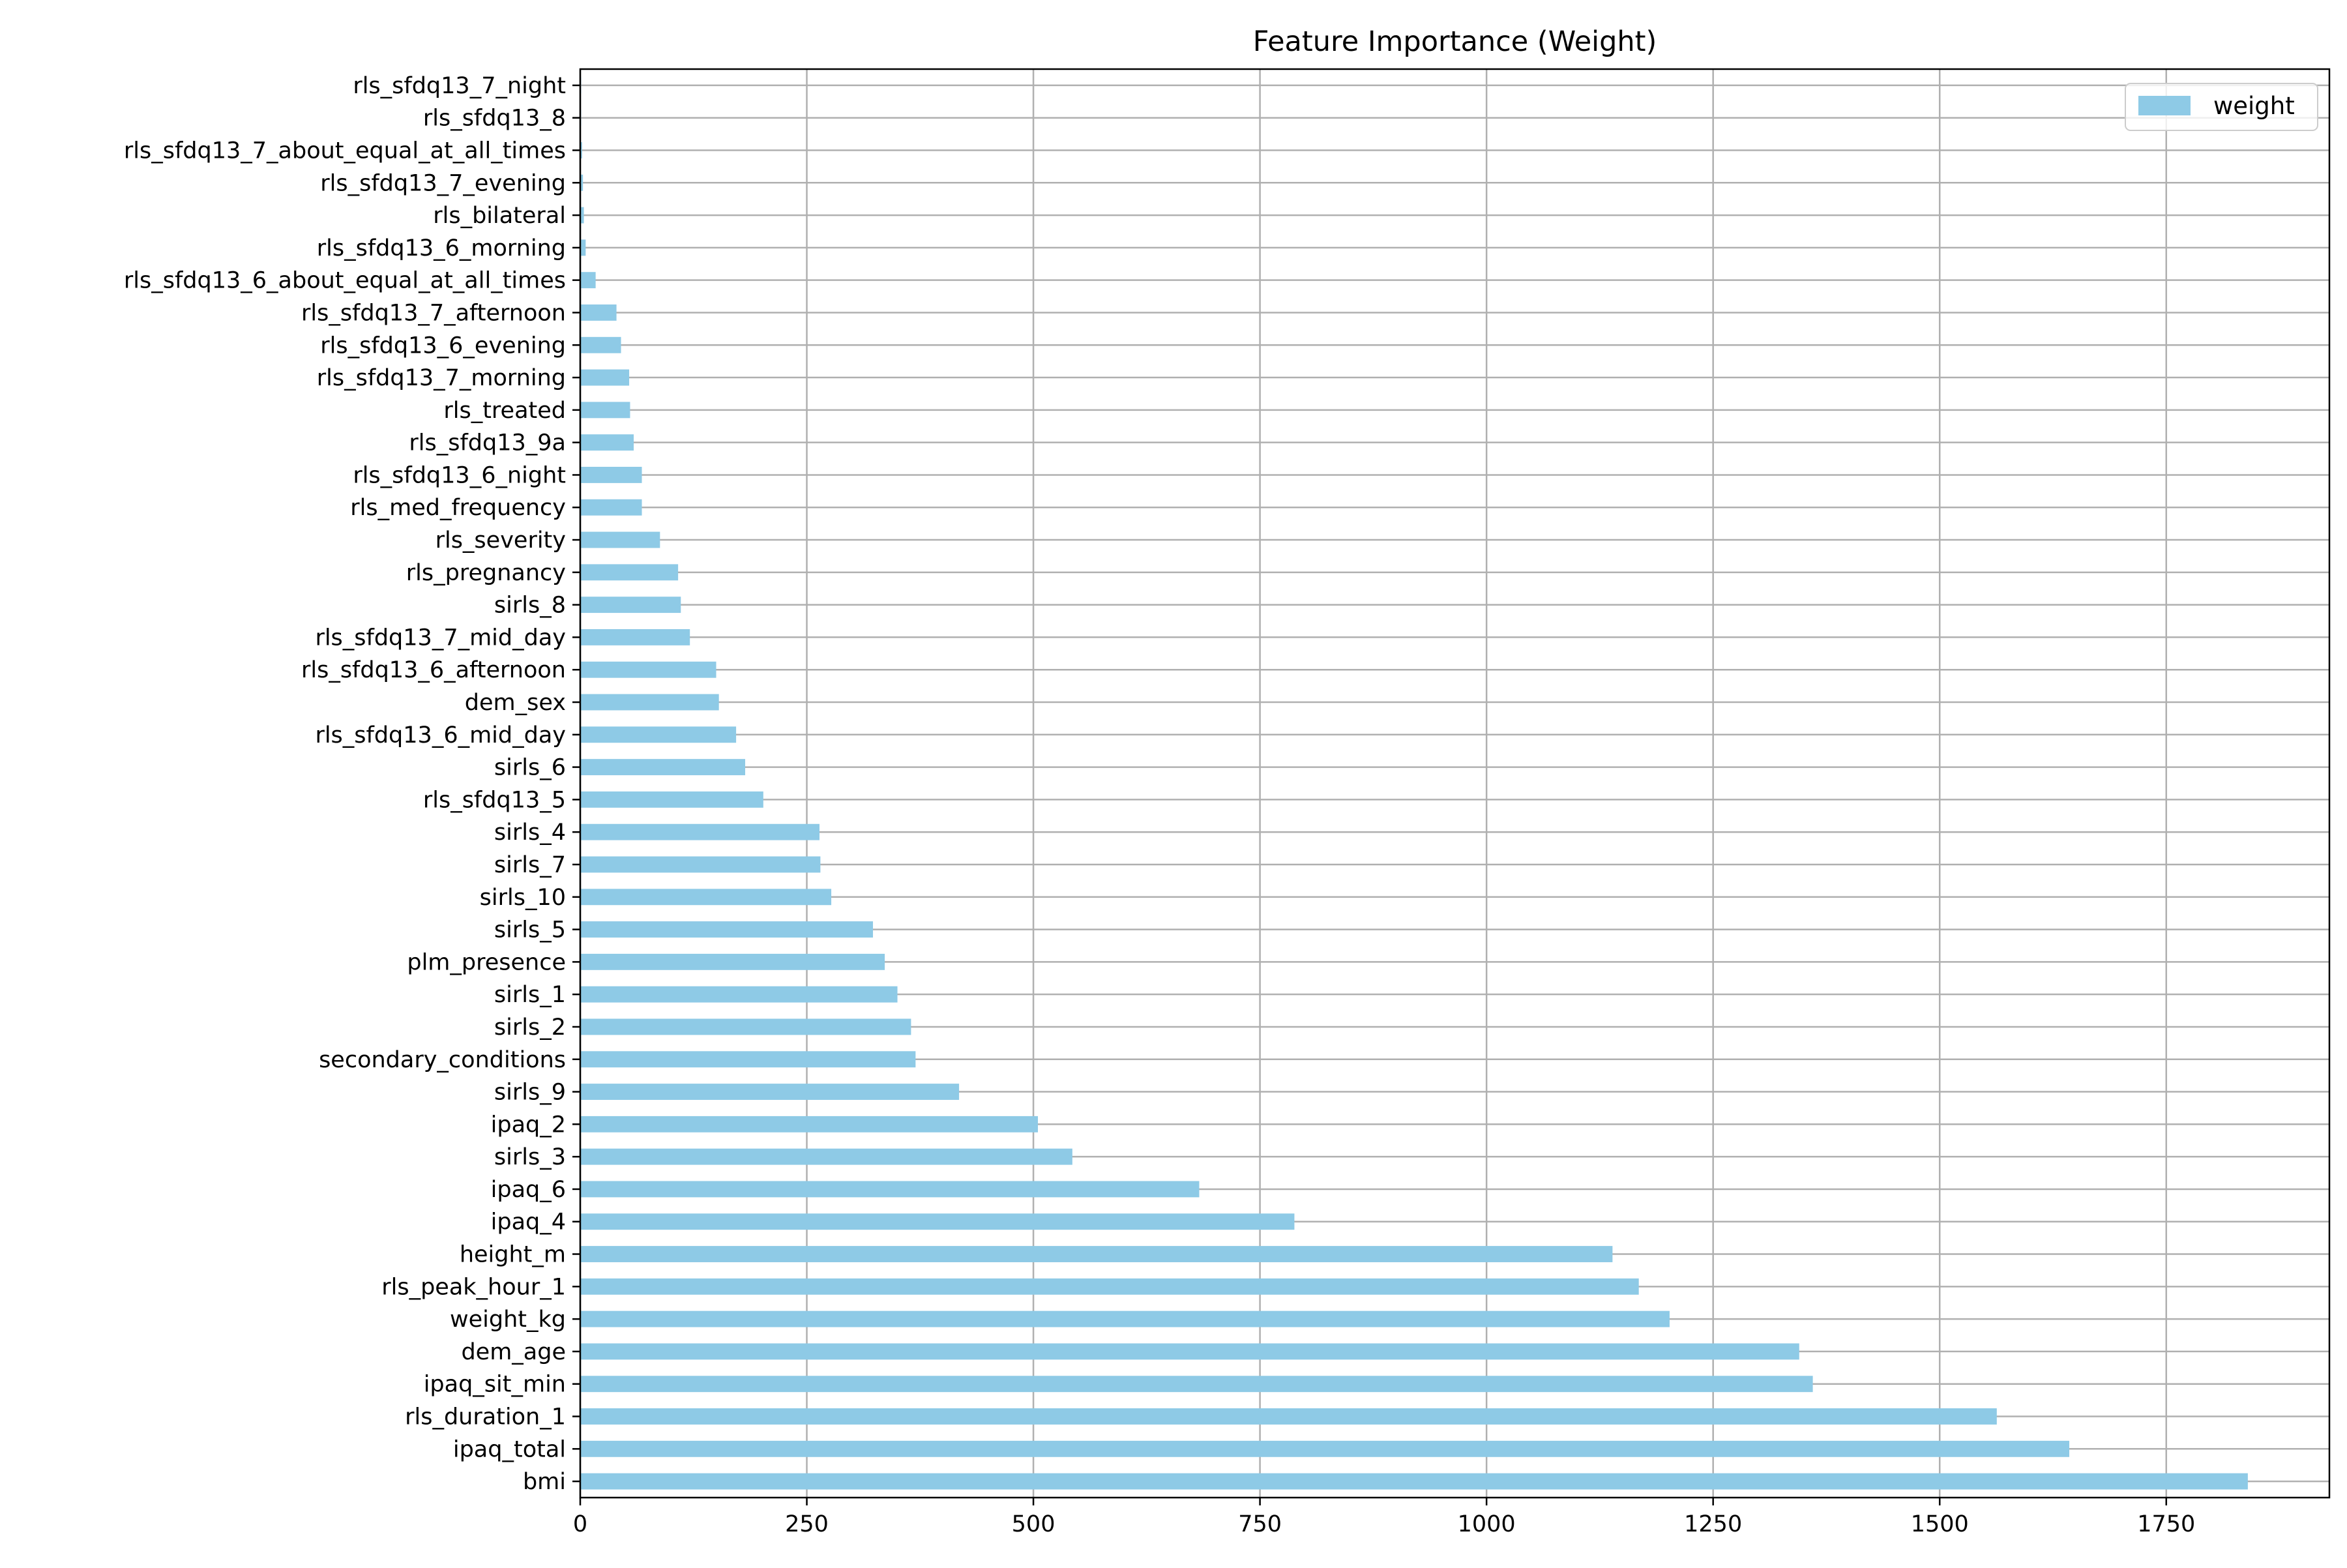 This screenshot has width=2347, height=1568. Describe the element at coordinates (433, 313) in the screenshot. I see `y-tick-label: rls_sfdq13_7_afternoon` at that location.